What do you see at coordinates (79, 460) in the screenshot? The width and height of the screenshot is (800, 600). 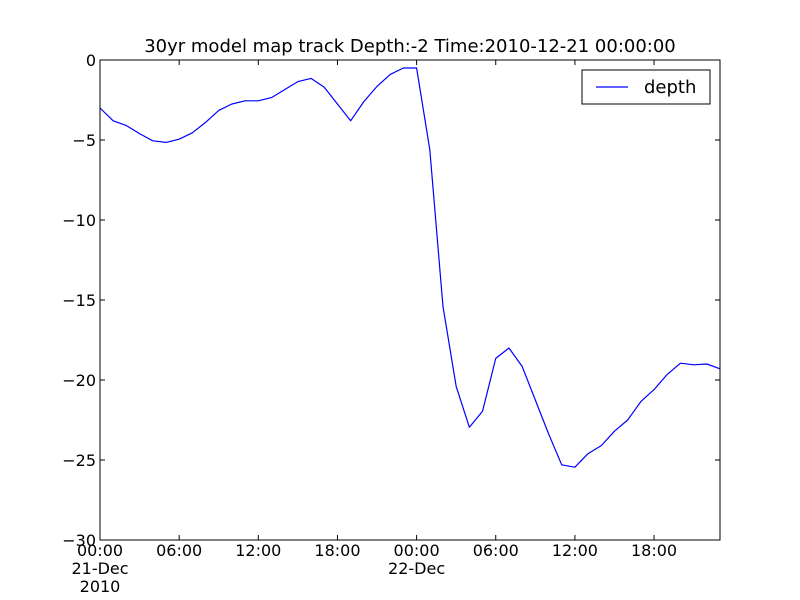 I see `y-tick-label: −25` at bounding box center [79, 460].